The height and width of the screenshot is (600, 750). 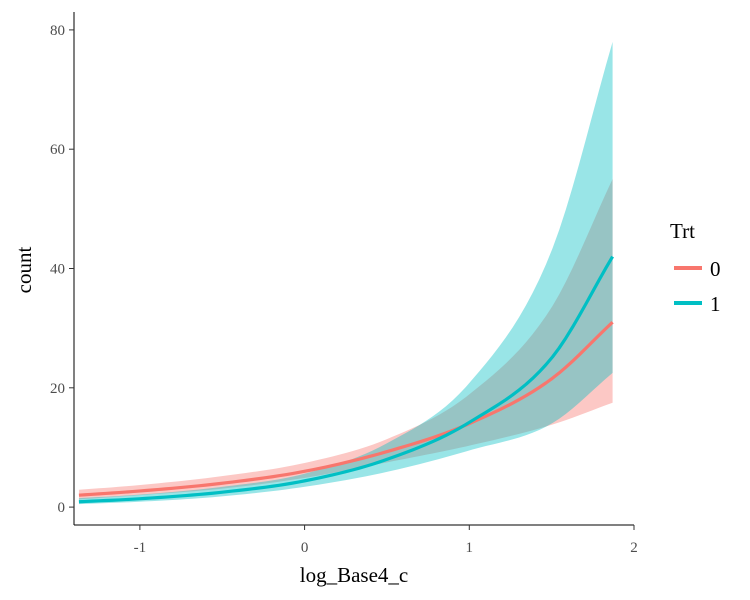 I want to click on y-axis-title: count, so click(x=24, y=270).